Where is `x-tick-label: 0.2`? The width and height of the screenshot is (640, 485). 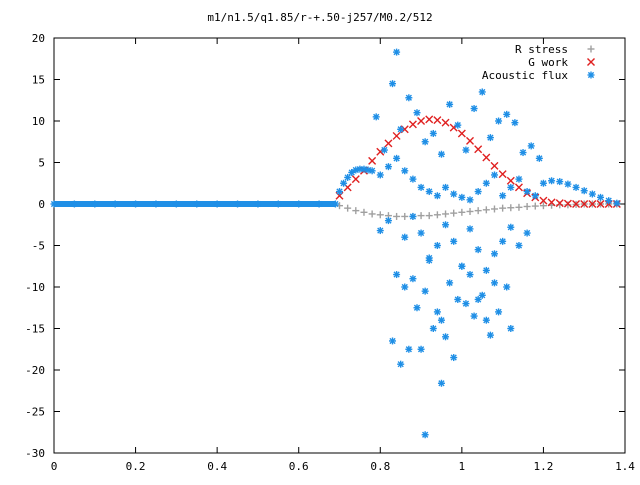 x-tick-label: 0.2 is located at coordinates (136, 466).